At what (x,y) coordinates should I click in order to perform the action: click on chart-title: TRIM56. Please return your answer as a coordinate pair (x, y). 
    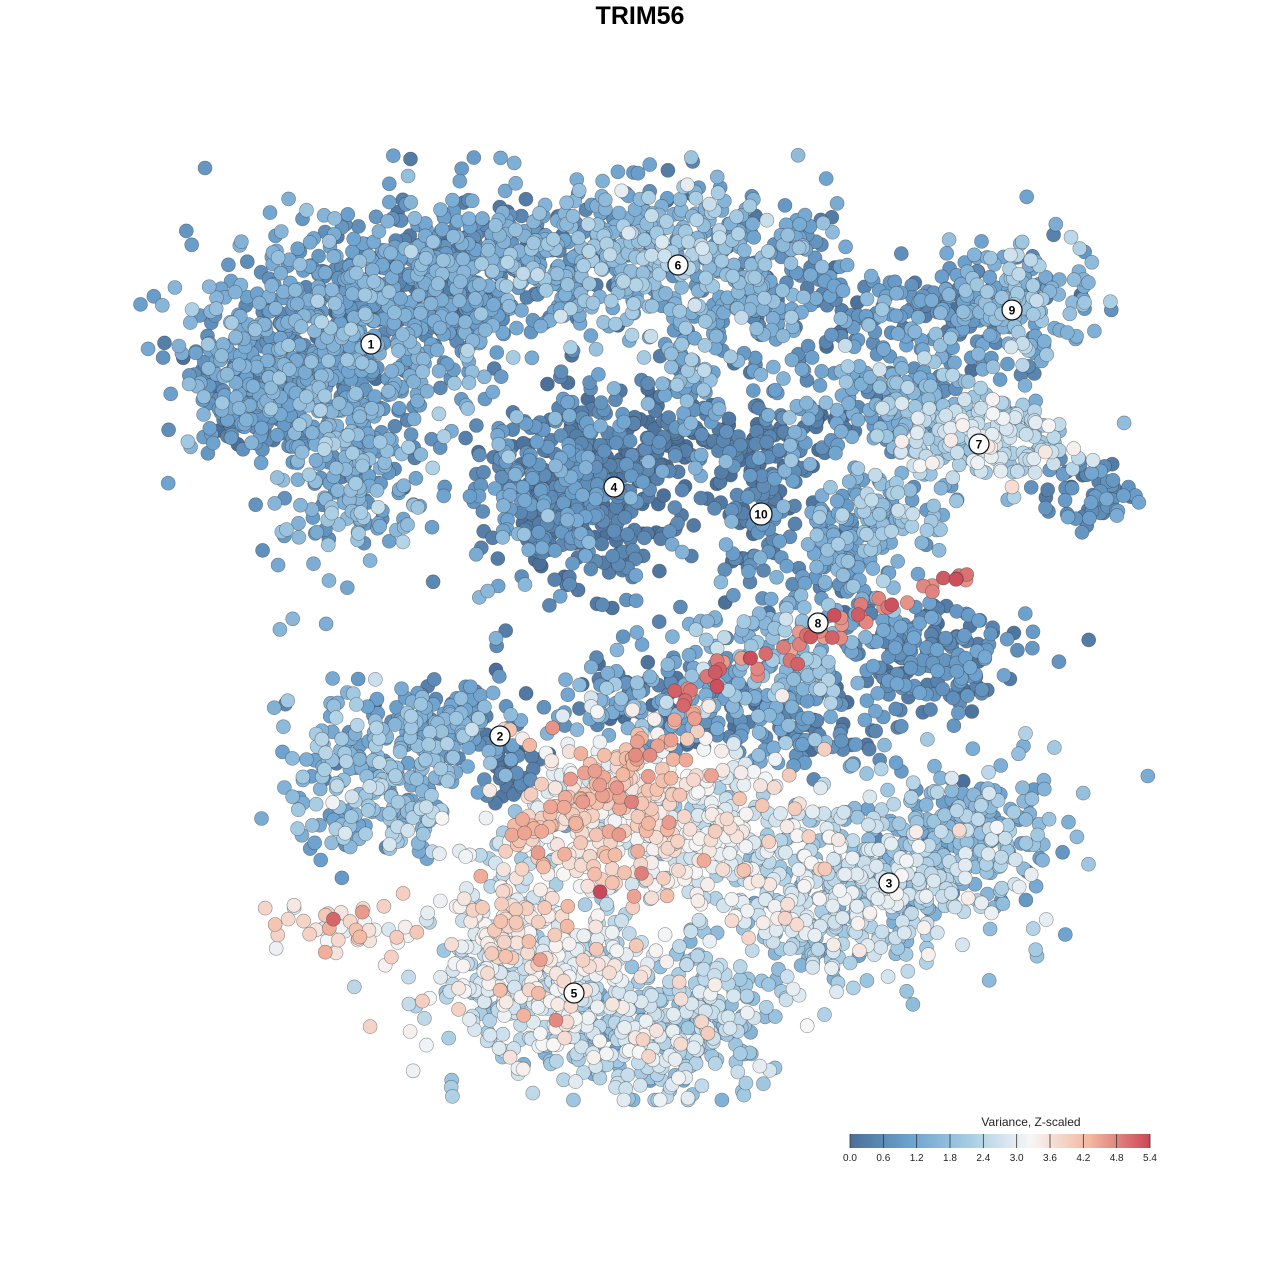
    Looking at the image, I should click on (640, 16).